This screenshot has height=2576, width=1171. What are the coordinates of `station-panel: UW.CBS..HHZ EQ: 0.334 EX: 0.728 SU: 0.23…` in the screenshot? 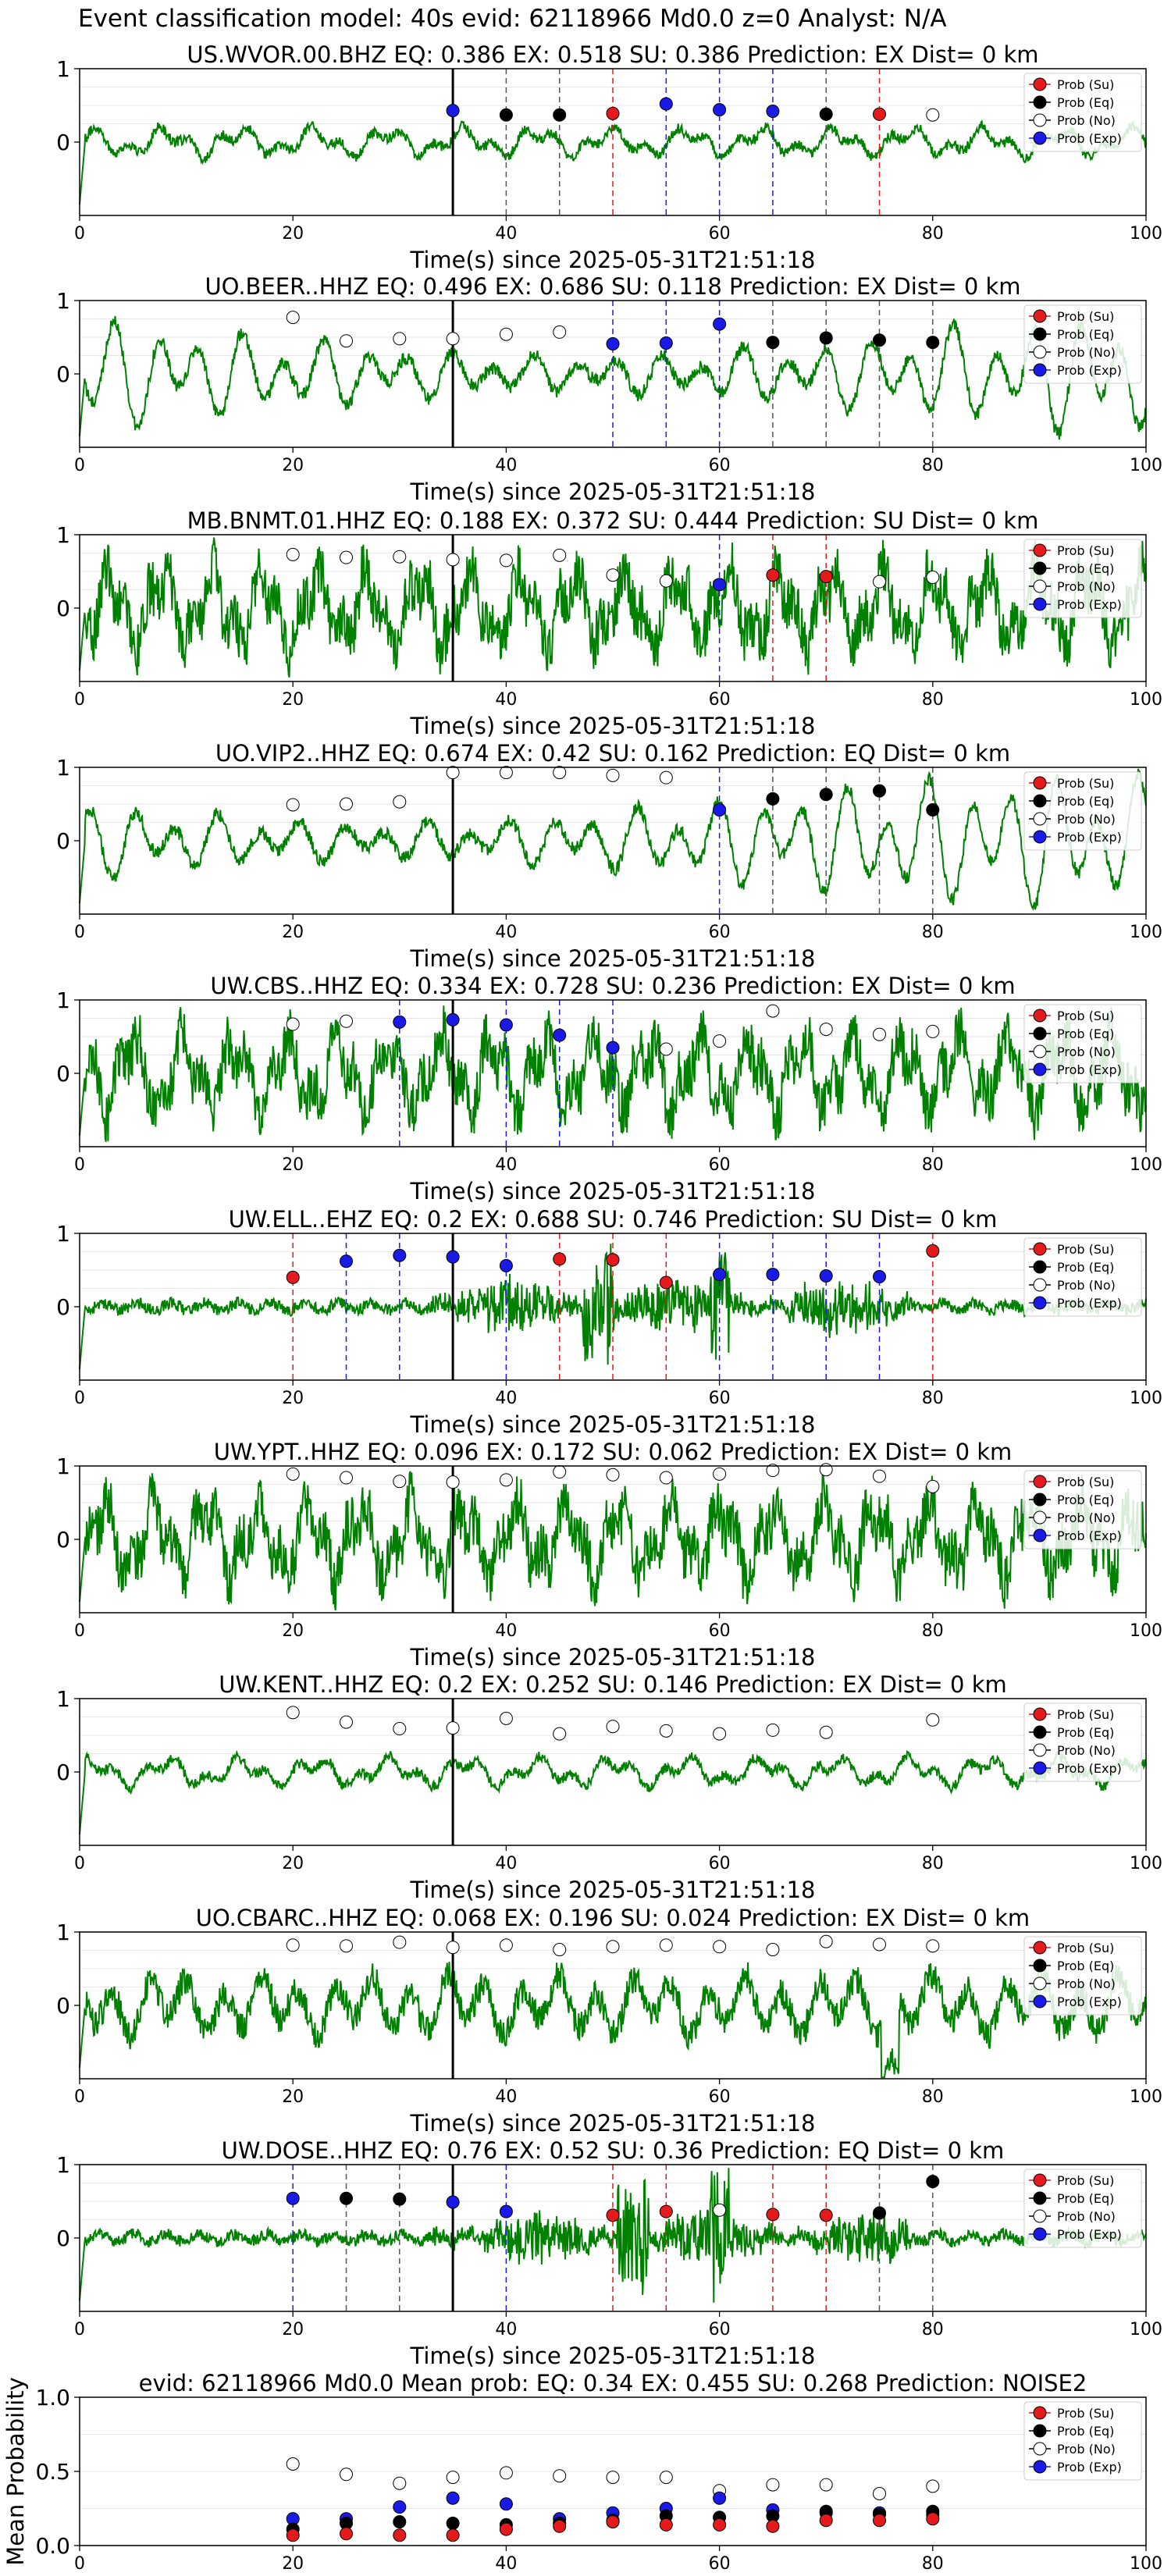 It's located at (609, 1088).